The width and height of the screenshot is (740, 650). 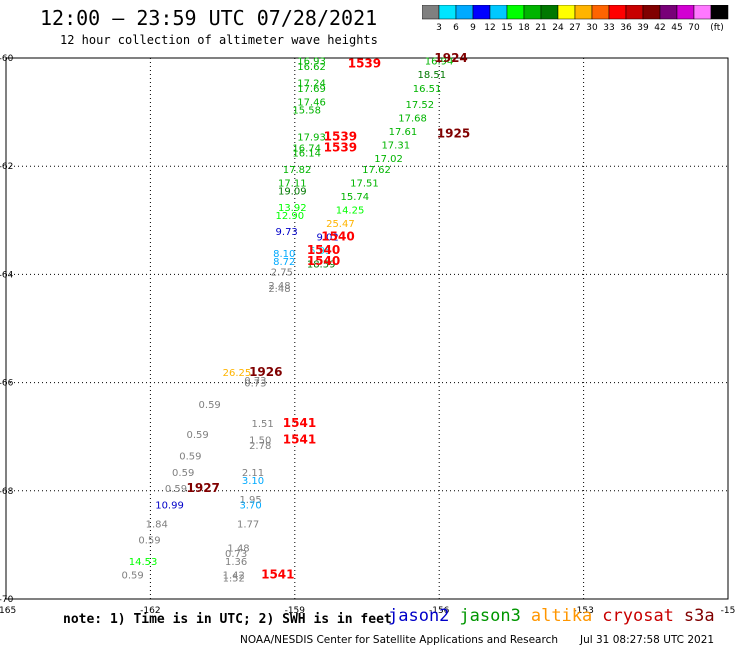 I want to click on x-tick-label: -156, so click(x=439, y=611).